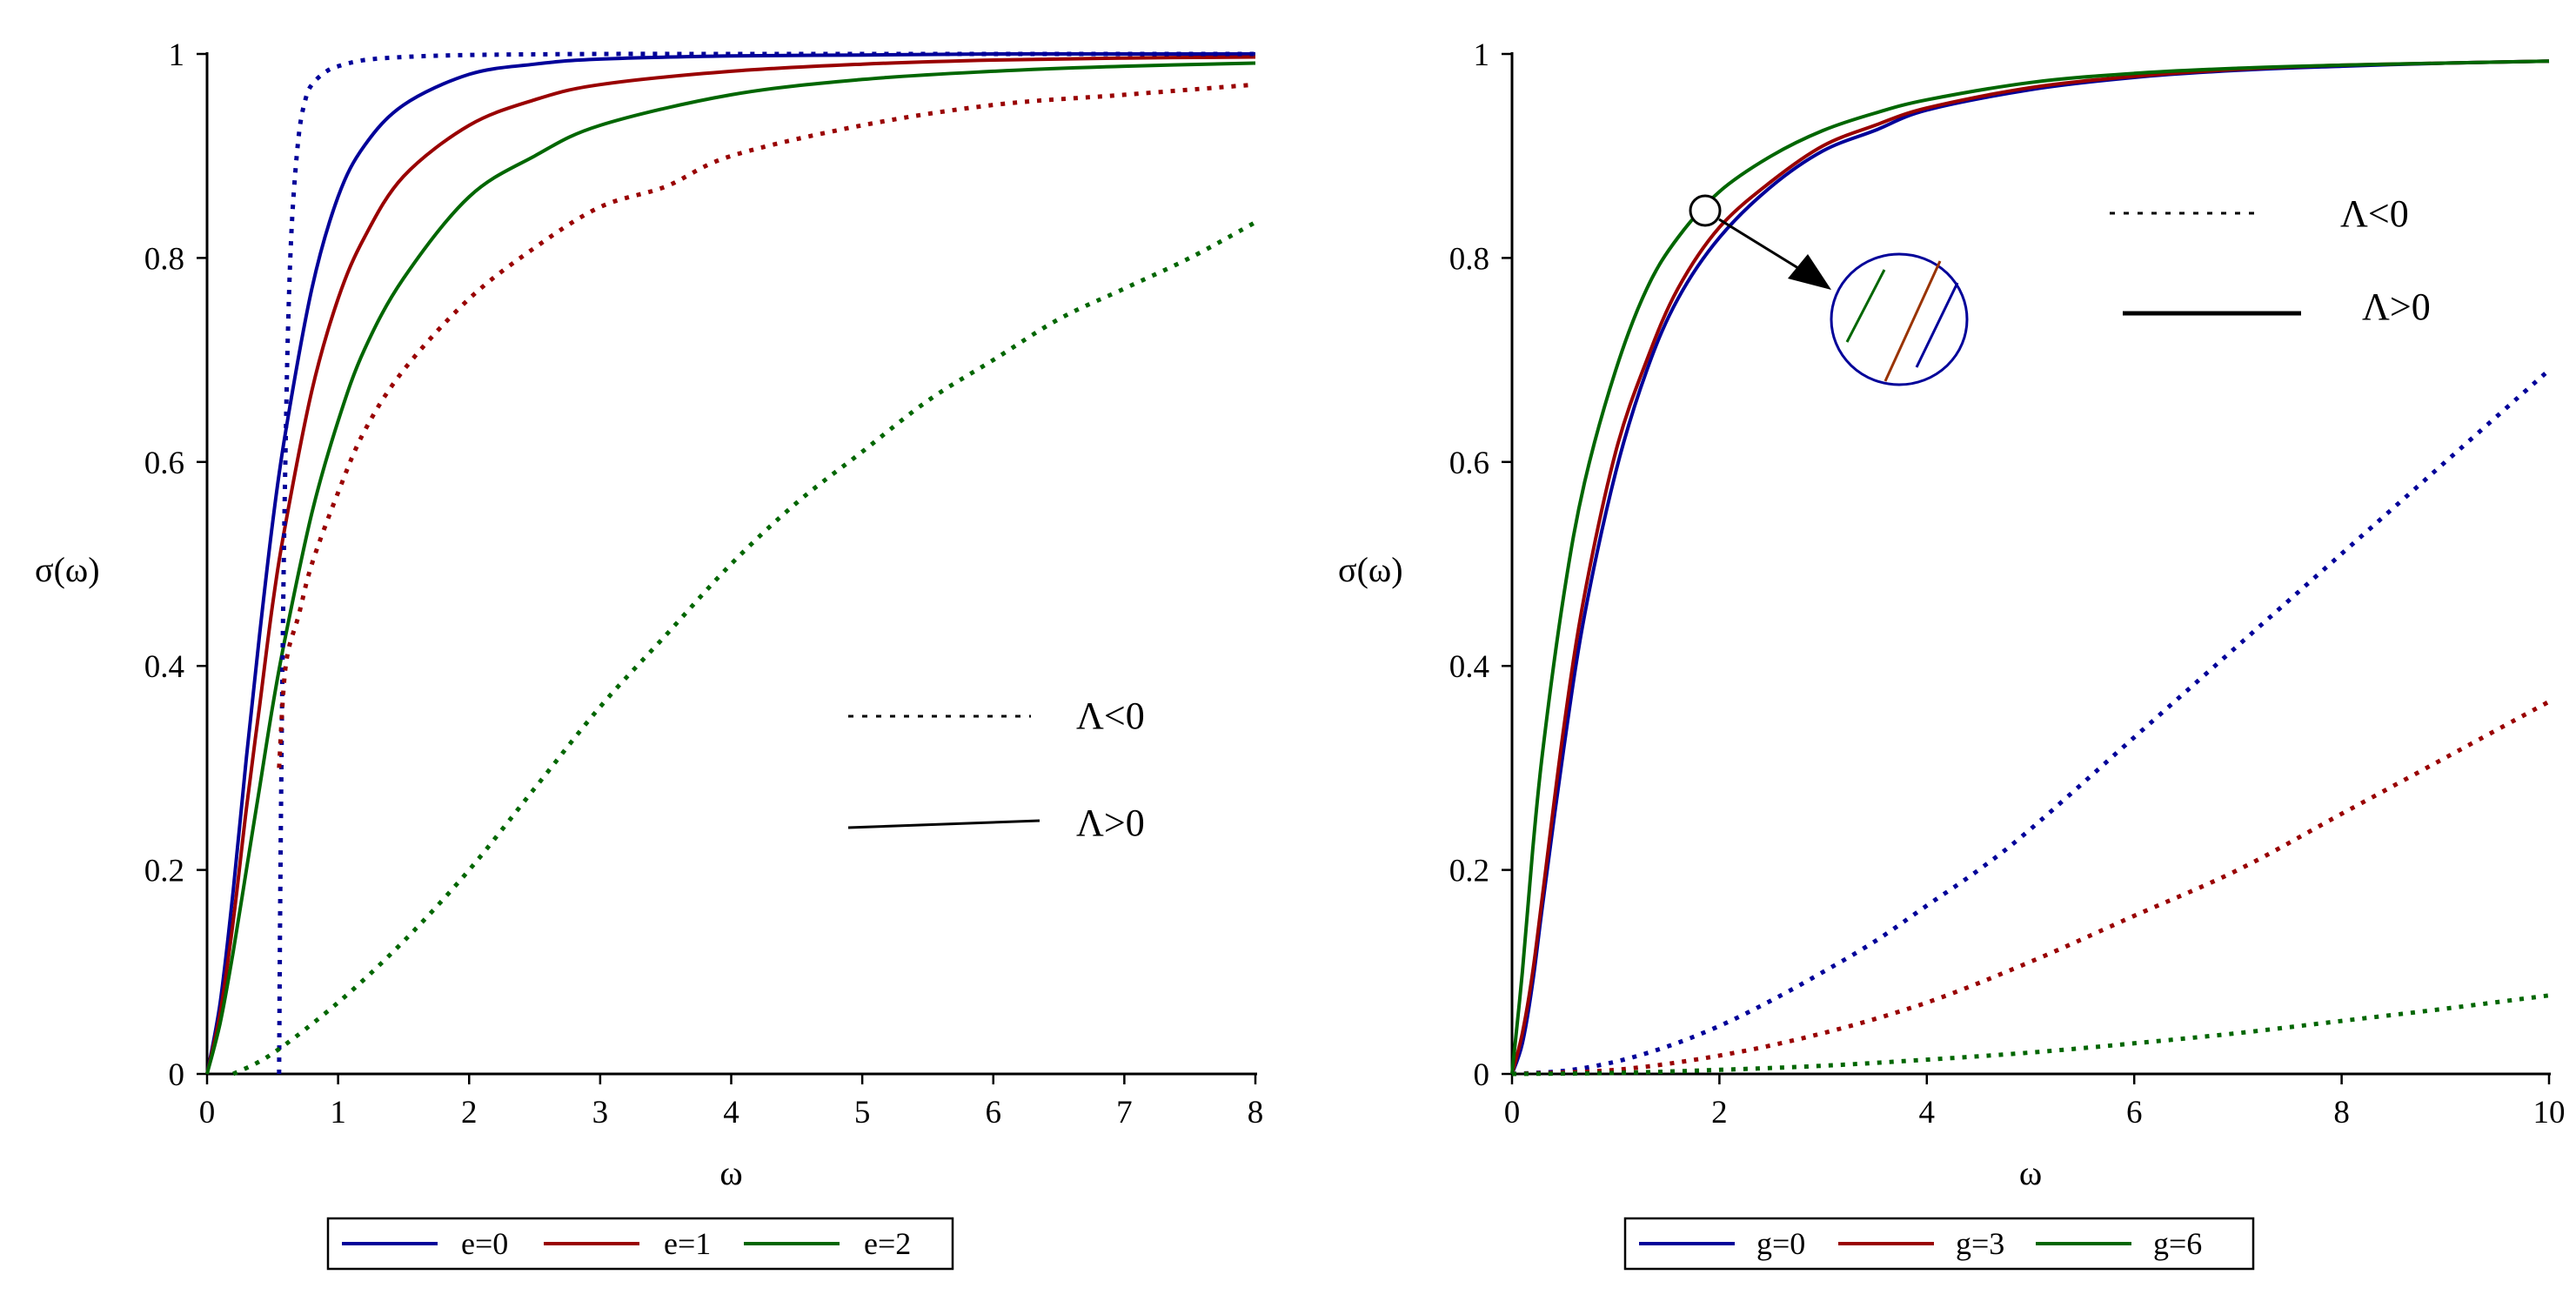 Image resolution: width=2576 pixels, height=1315 pixels. What do you see at coordinates (1705, 210) in the screenshot?
I see `zoom-marker-circle` at bounding box center [1705, 210].